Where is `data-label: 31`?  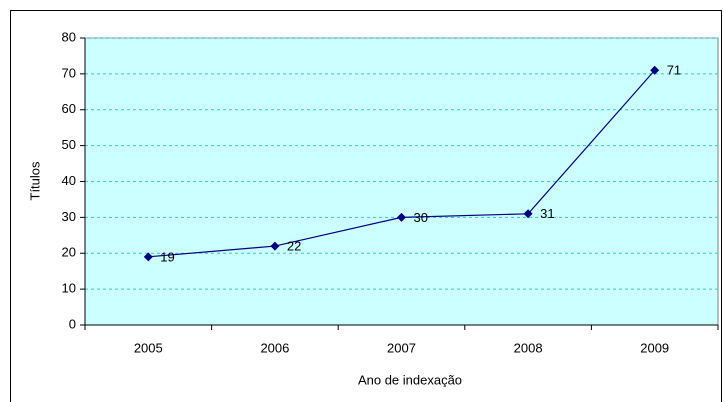 data-label: 31 is located at coordinates (547, 213).